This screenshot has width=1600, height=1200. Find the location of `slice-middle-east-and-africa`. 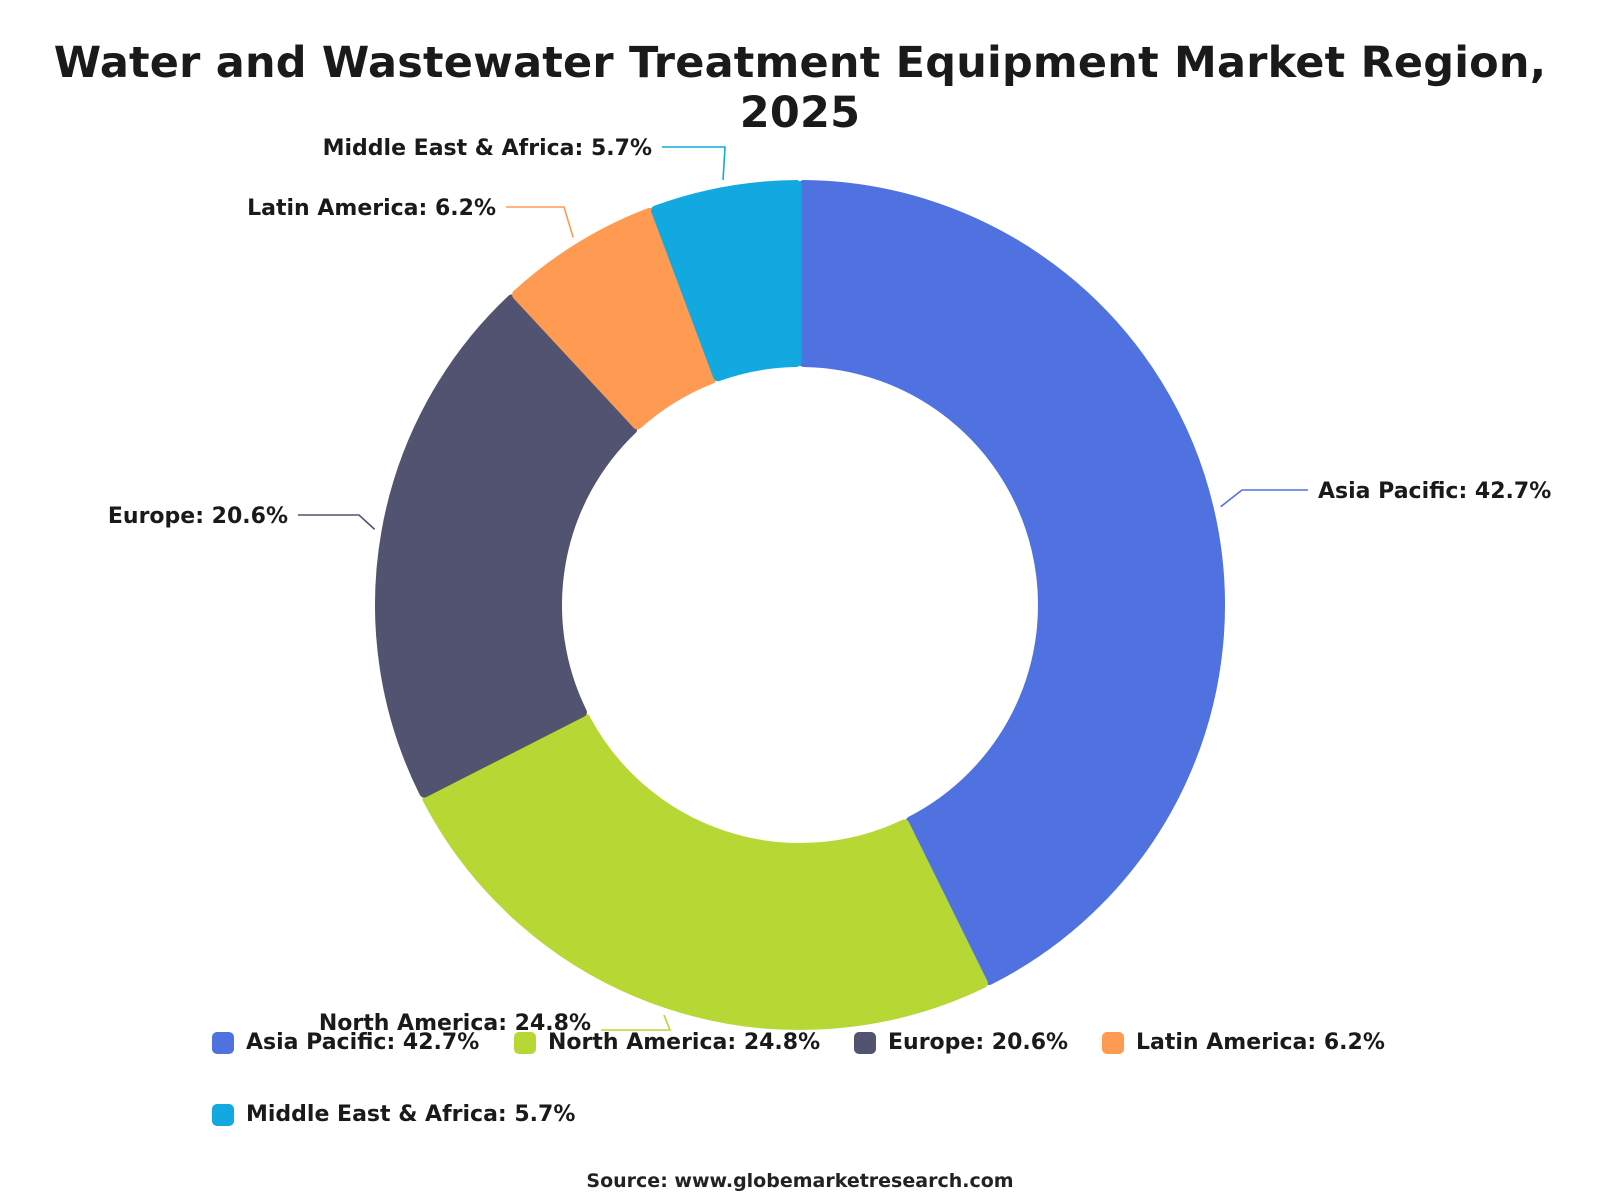

slice-middle-east-and-africa is located at coordinates (726, 281).